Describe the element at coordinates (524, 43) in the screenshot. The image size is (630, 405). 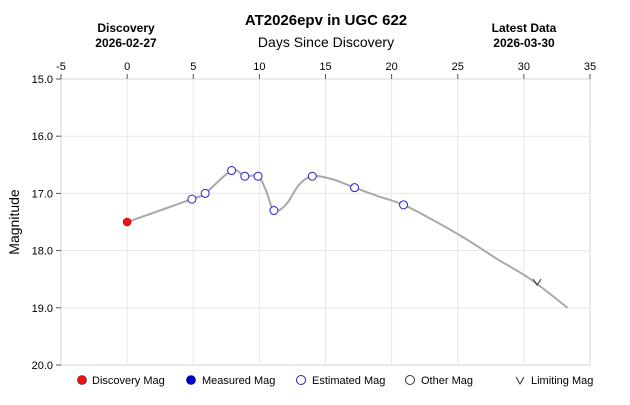
I see `latest-data-date: 2026-03-30` at that location.